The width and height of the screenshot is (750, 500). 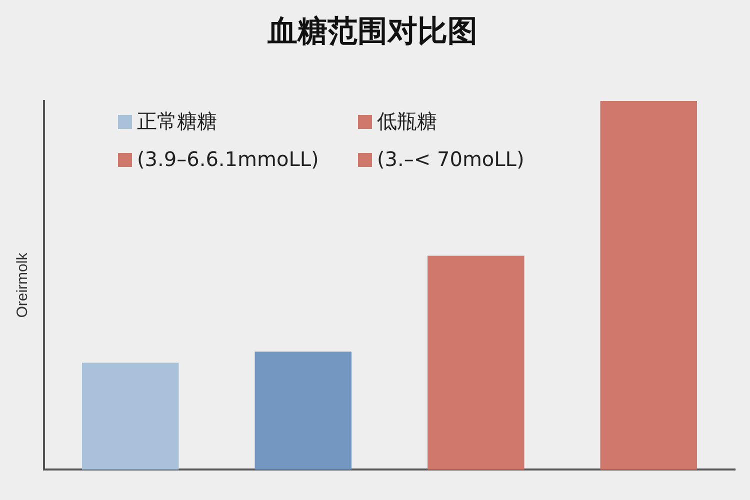 I want to click on y-axis-title: Oreirmolk, so click(x=23, y=285).